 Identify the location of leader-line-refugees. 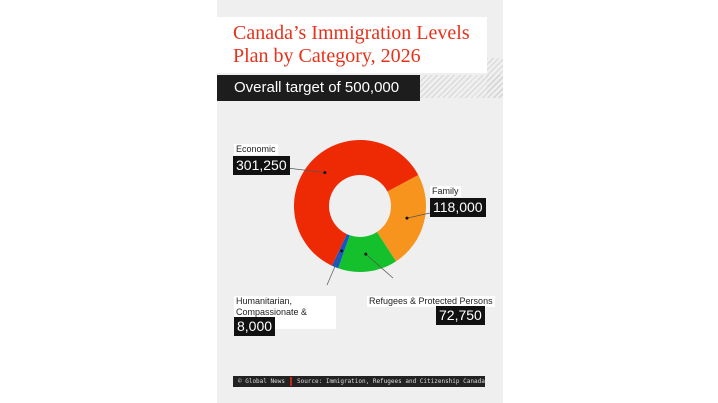
(379, 266).